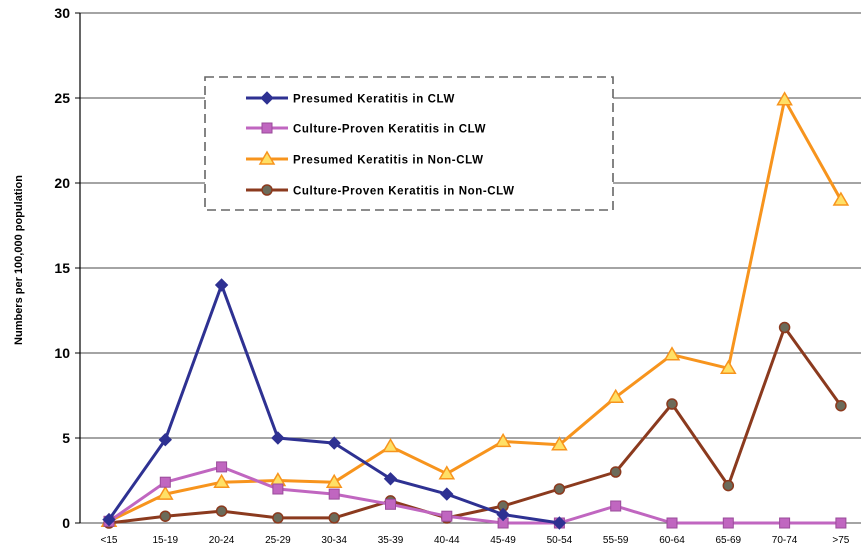 Image resolution: width=861 pixels, height=546 pixels. Describe the element at coordinates (222, 540) in the screenshot. I see `x-tick-label: 20-24` at that location.